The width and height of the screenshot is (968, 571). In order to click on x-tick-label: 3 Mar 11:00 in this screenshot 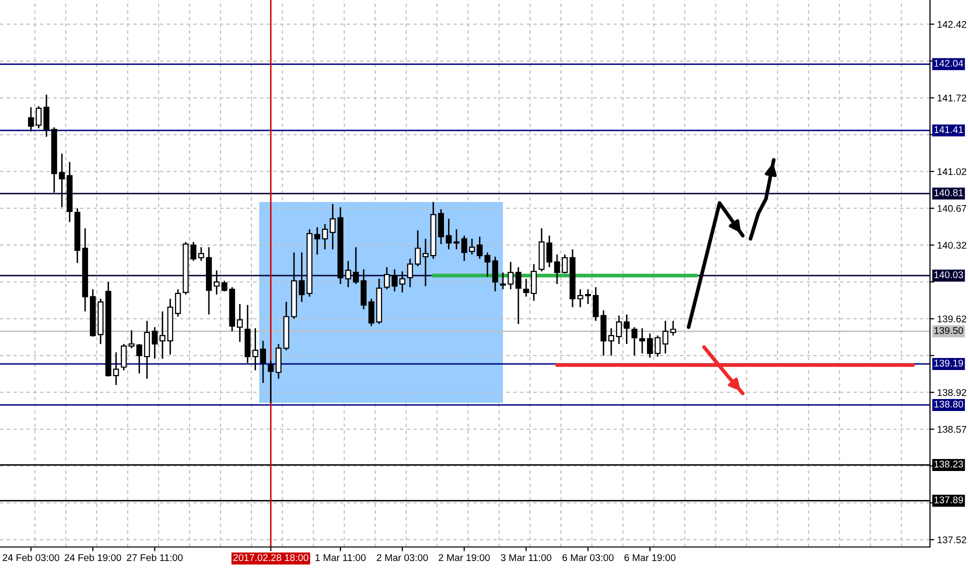, I will do `click(526, 558)`.